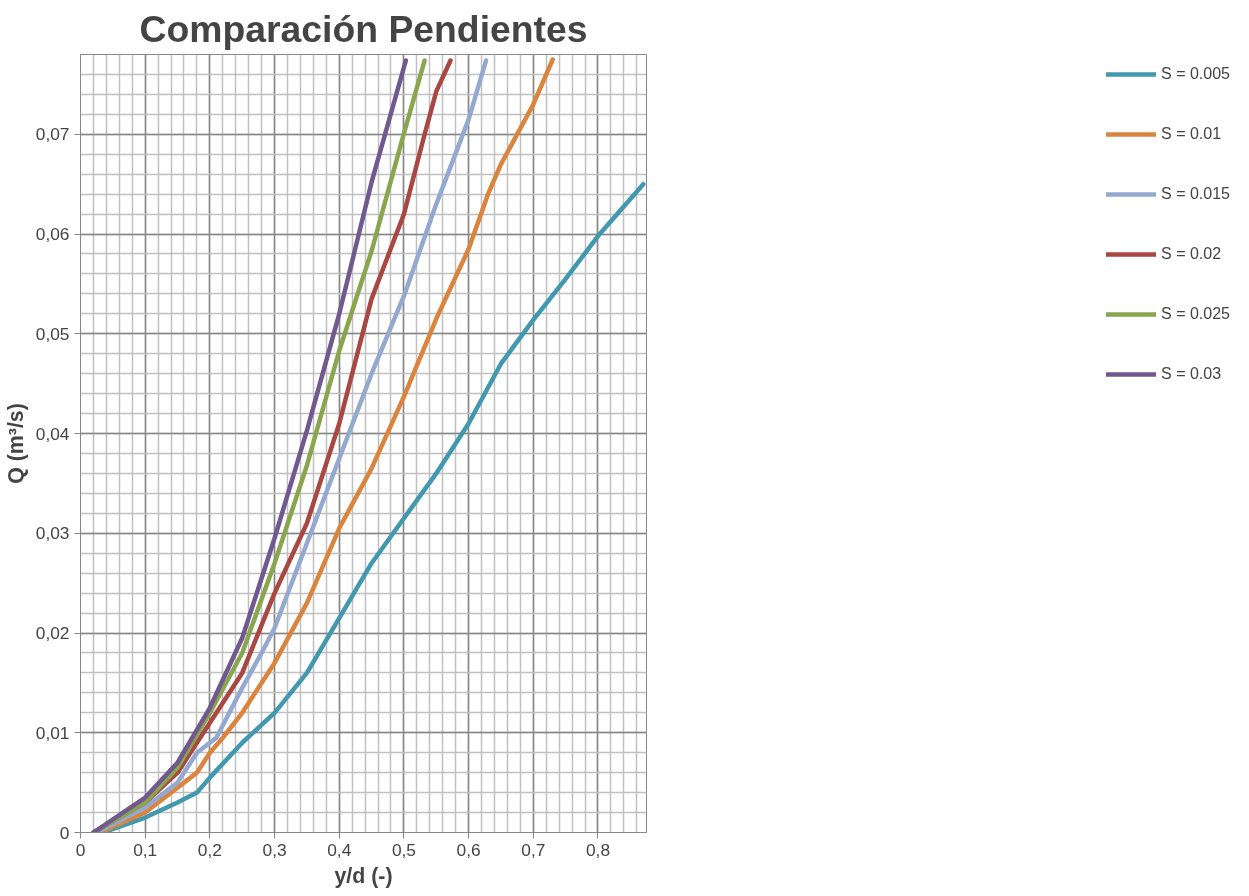 The width and height of the screenshot is (1249, 896). What do you see at coordinates (52, 134) in the screenshot?
I see `y-tick-label: 0,07` at bounding box center [52, 134].